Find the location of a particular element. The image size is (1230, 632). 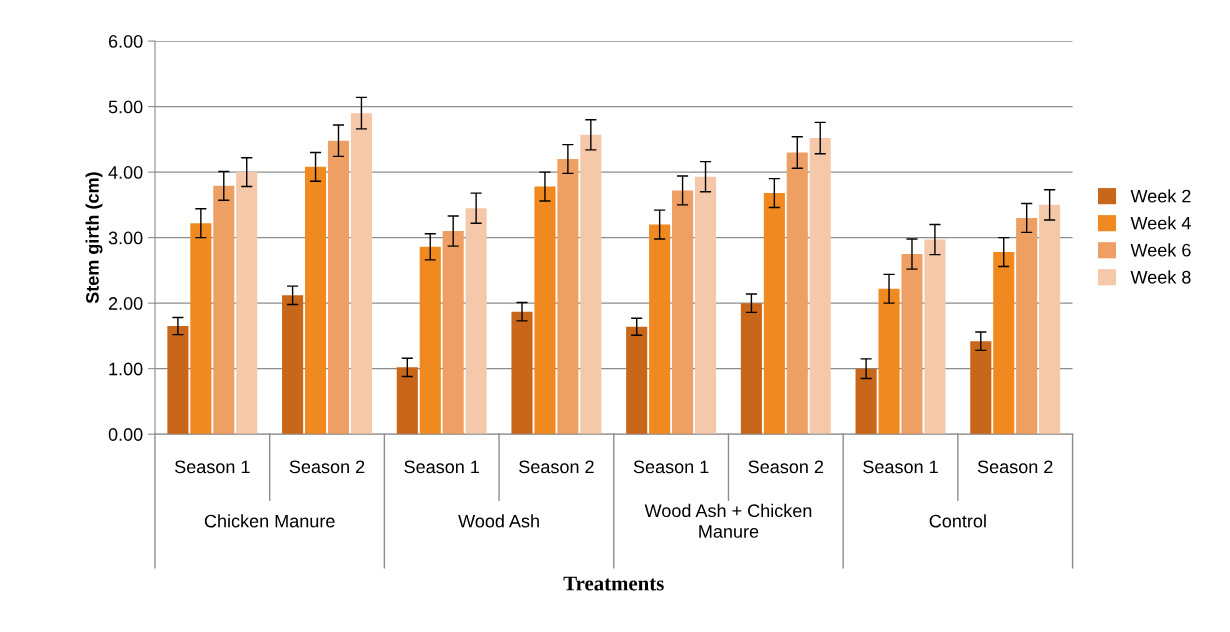

legend-label: Week 4 is located at coordinates (1160, 223).